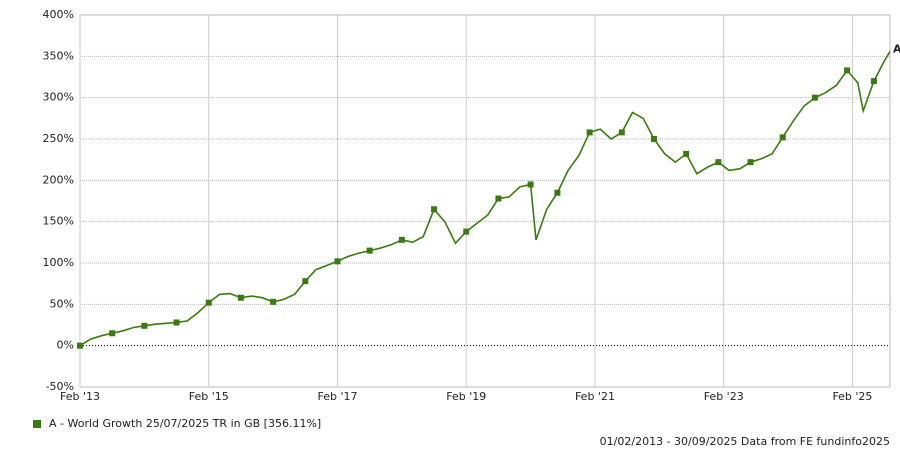 This screenshot has height=450, width=900. What do you see at coordinates (58, 221) in the screenshot?
I see `y-tick-label: 150%` at bounding box center [58, 221].